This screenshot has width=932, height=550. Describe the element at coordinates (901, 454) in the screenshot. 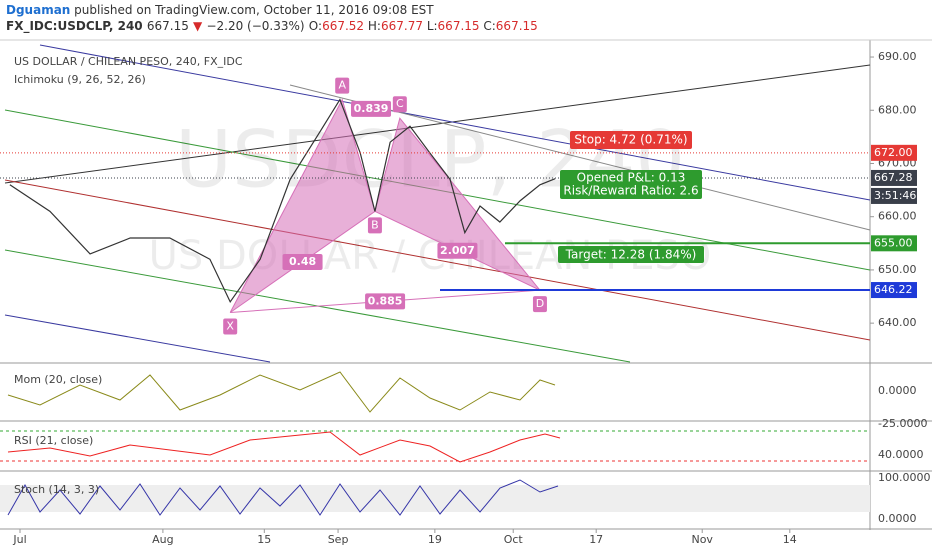

I see `indicator-tick: 40.0000` at that location.